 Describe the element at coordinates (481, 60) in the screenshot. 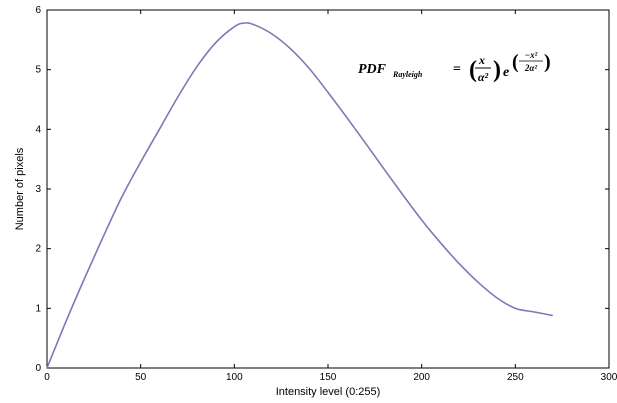

I see `formula-numerator: x` at that location.